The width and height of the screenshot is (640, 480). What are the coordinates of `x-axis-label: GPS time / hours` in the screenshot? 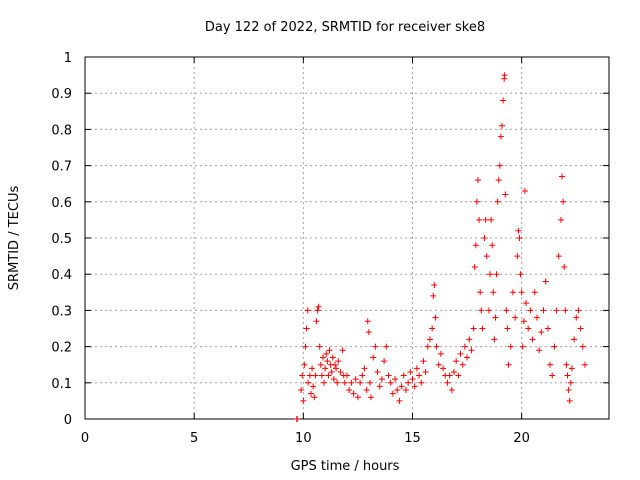 It's located at (345, 466).